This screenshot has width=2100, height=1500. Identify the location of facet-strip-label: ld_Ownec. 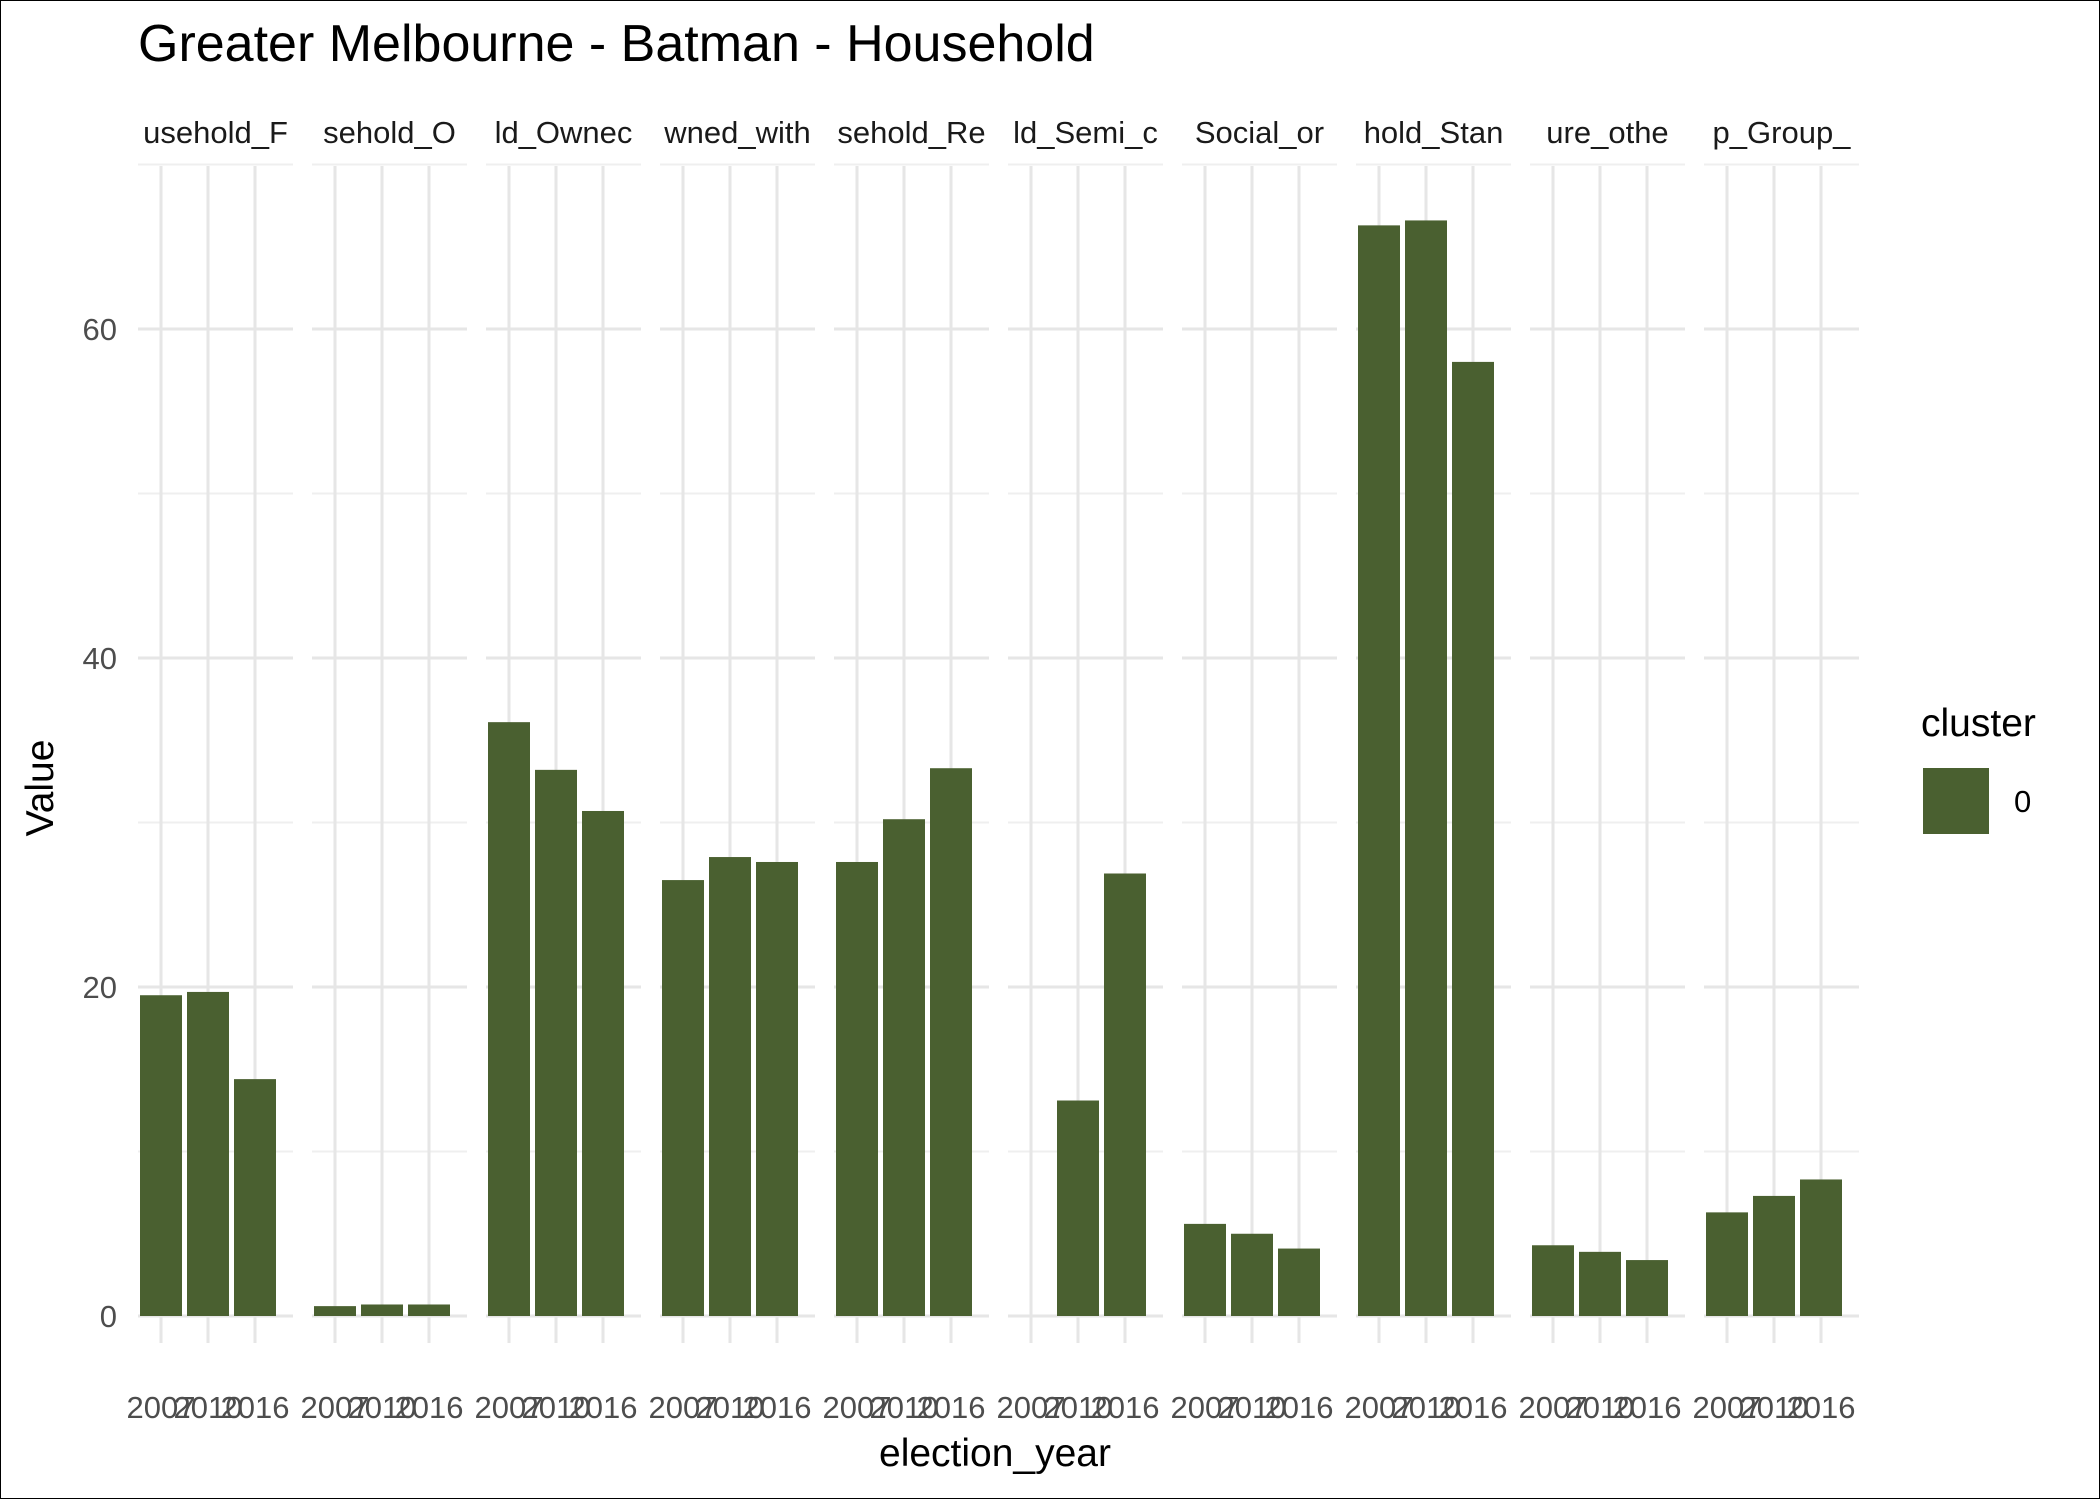
(564, 132).